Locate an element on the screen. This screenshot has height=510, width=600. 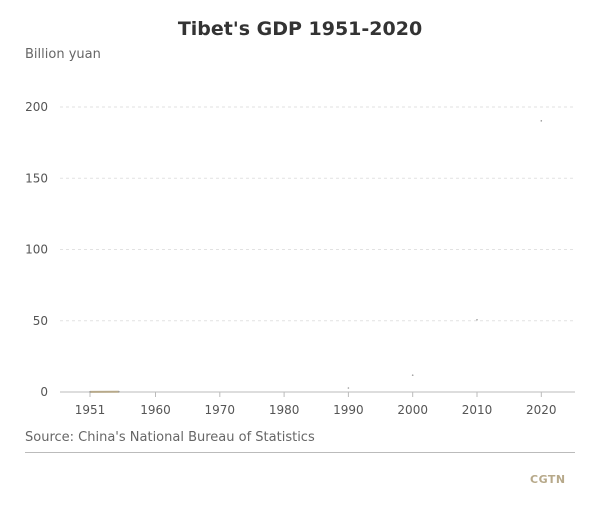
divider is located at coordinates (300, 452).